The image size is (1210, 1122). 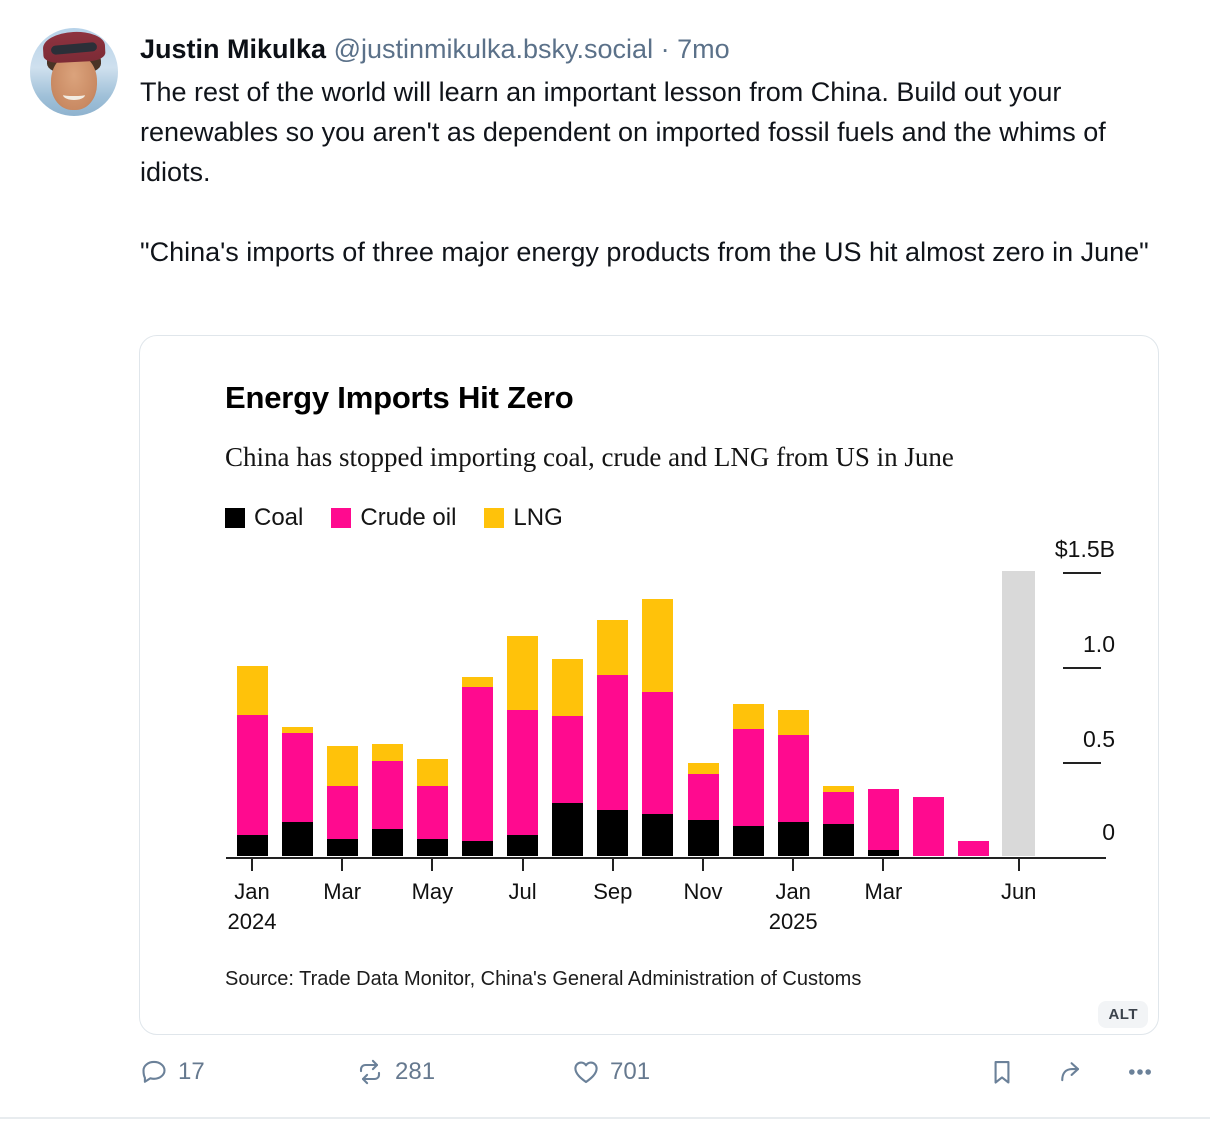 I want to click on heart-icon, so click(x=586, y=1072).